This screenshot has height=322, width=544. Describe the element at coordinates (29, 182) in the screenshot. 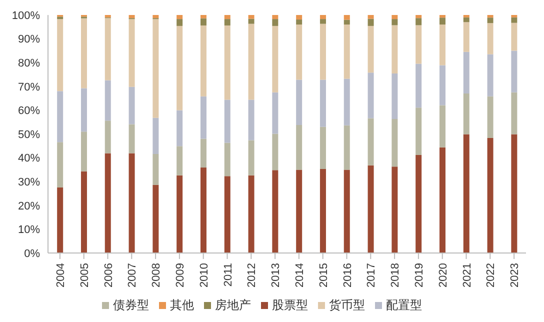

I see `y-tick-label: 30%` at that location.